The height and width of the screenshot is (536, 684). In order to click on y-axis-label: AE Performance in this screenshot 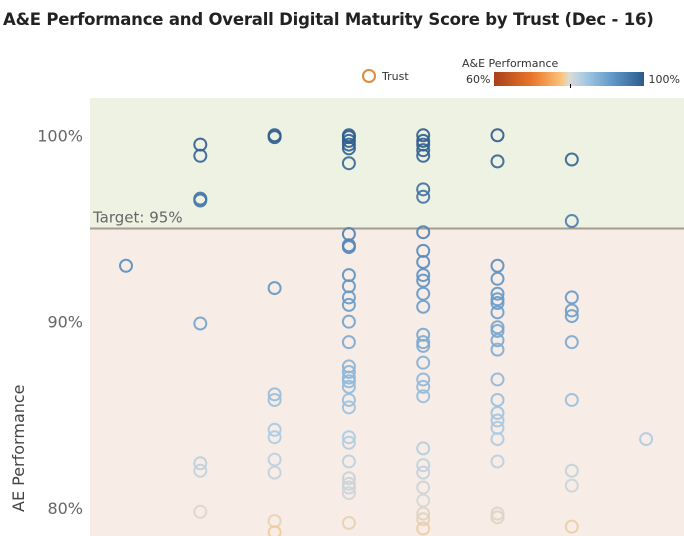, I will do `click(18, 448)`.